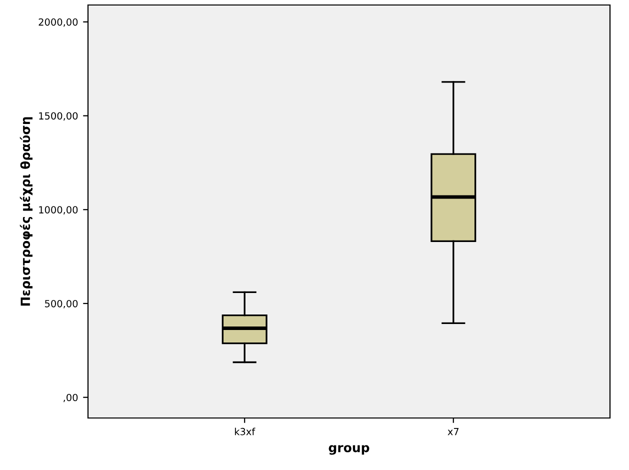  What do you see at coordinates (349, 450) in the screenshot?
I see `x-axis-title: group` at bounding box center [349, 450].